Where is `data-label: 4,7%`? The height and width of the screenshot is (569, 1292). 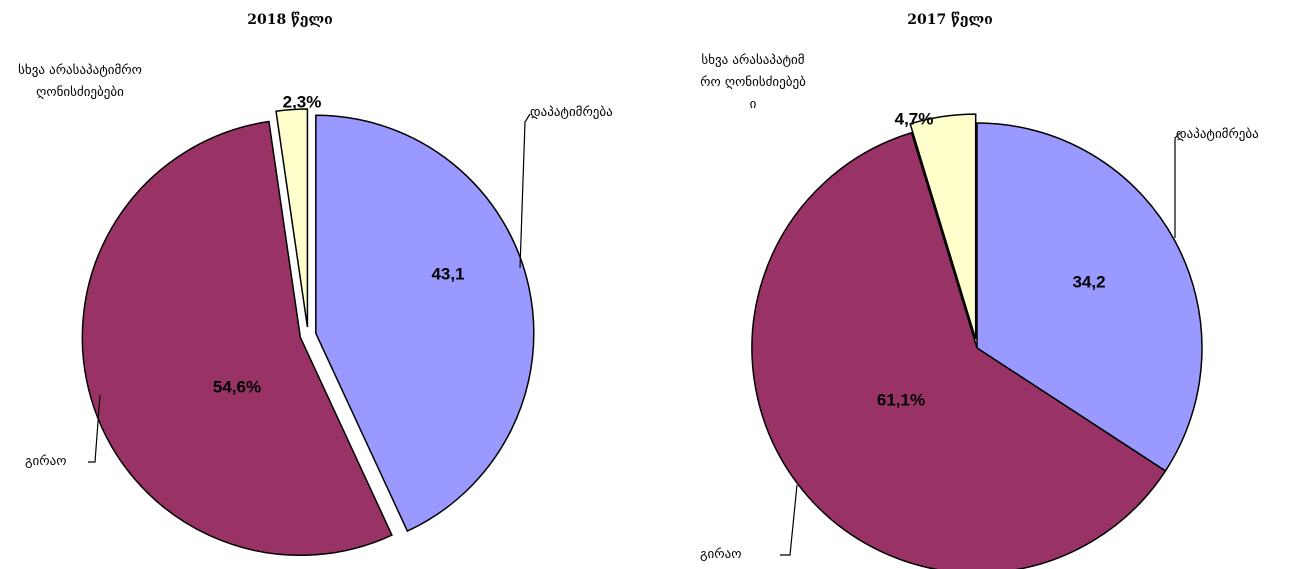 data-label: 4,7% is located at coordinates (914, 118).